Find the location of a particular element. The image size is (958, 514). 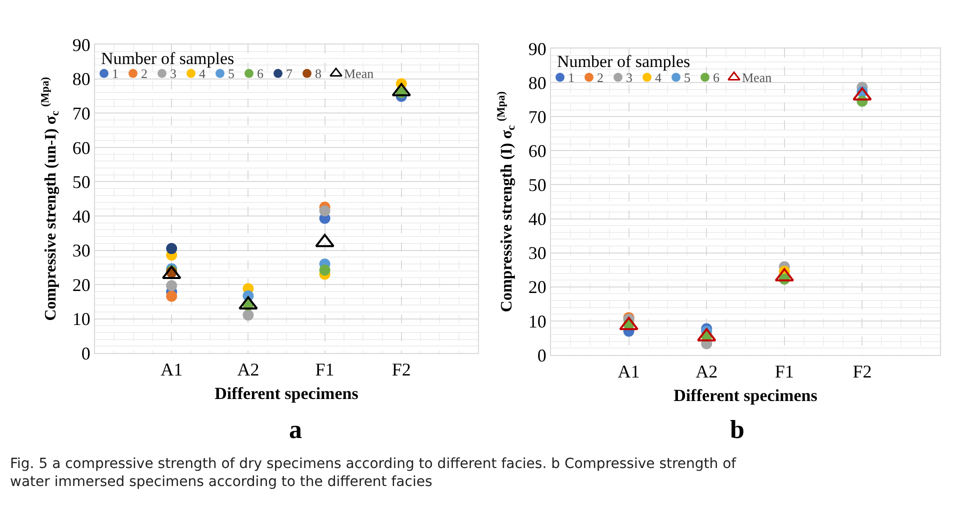

text: a is located at coordinates (295, 429).